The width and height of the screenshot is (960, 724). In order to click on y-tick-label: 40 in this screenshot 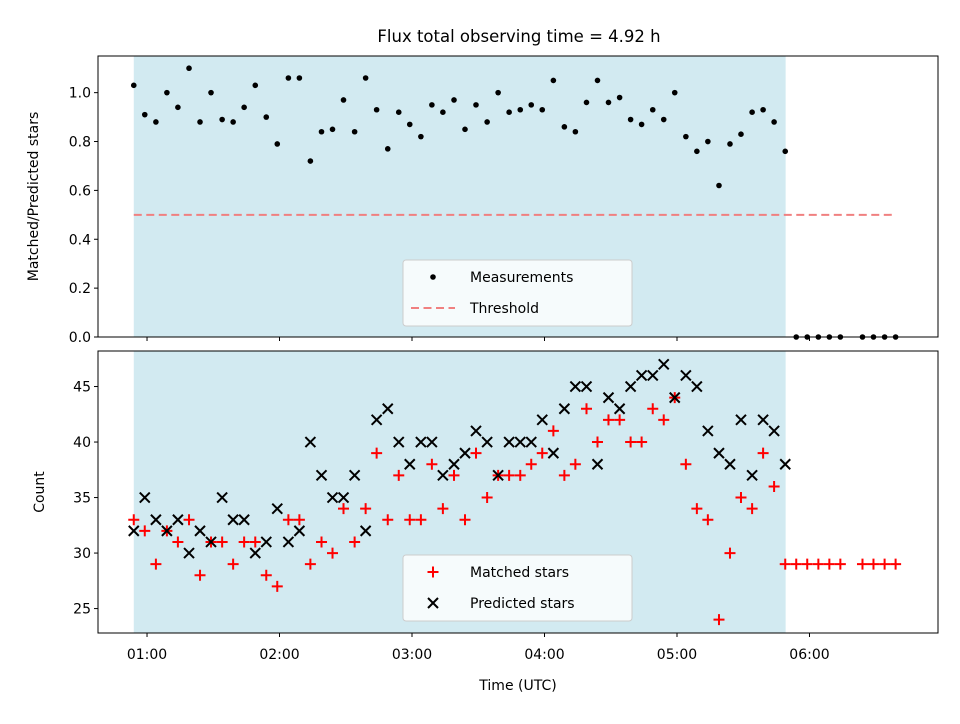, I will do `click(82, 443)`.